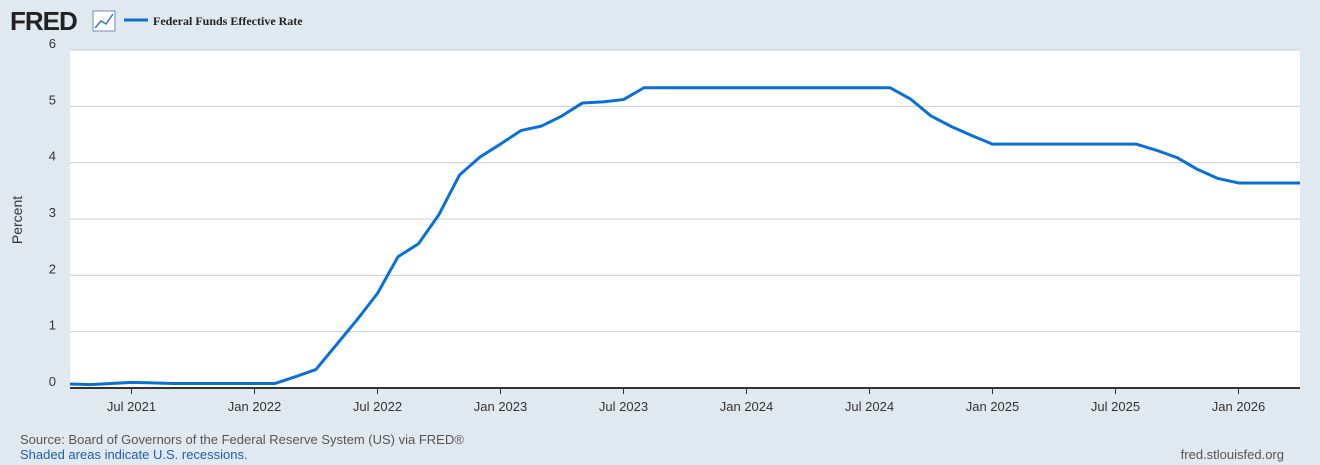 Image resolution: width=1320 pixels, height=465 pixels. What do you see at coordinates (52, 381) in the screenshot?
I see `y-tick-label: 0` at bounding box center [52, 381].